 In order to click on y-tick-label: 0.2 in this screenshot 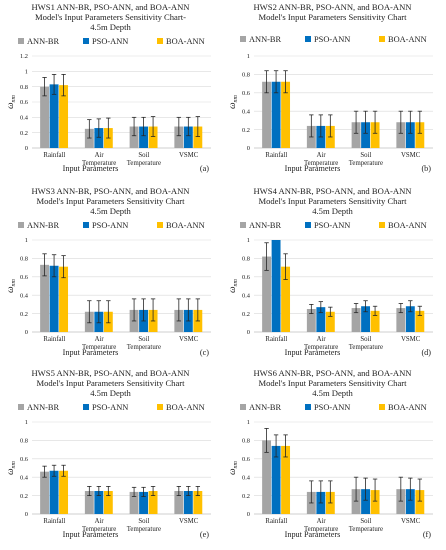, I will do `click(246, 130)`.